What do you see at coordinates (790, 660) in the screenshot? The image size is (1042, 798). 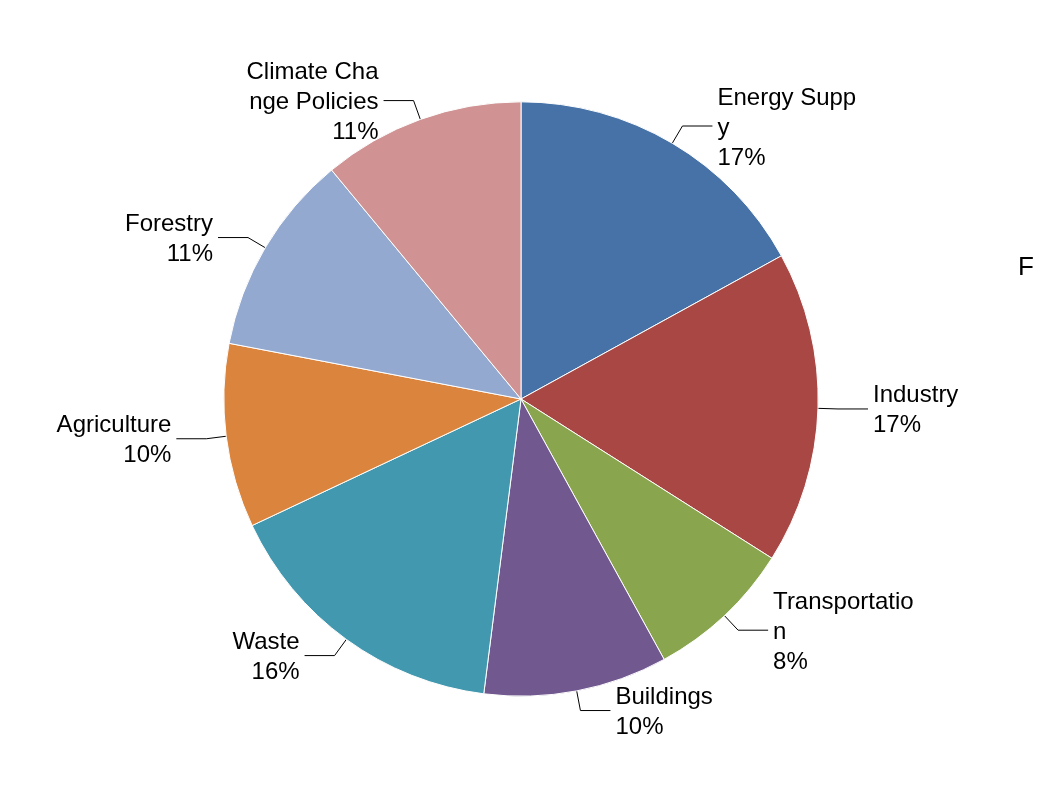 I see `data-label: 8%` at bounding box center [790, 660].